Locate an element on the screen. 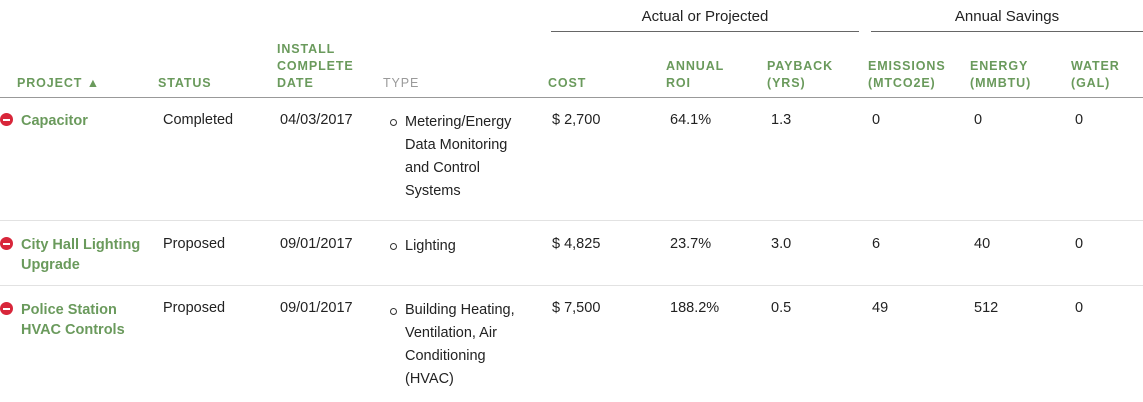  column-header-annual-roi: ANNUAL ROI is located at coordinates (695, 74).